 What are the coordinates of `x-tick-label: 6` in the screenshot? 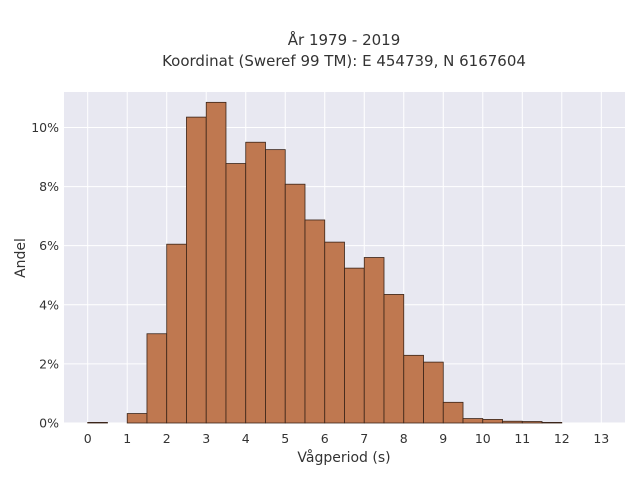 It's located at (325, 438).